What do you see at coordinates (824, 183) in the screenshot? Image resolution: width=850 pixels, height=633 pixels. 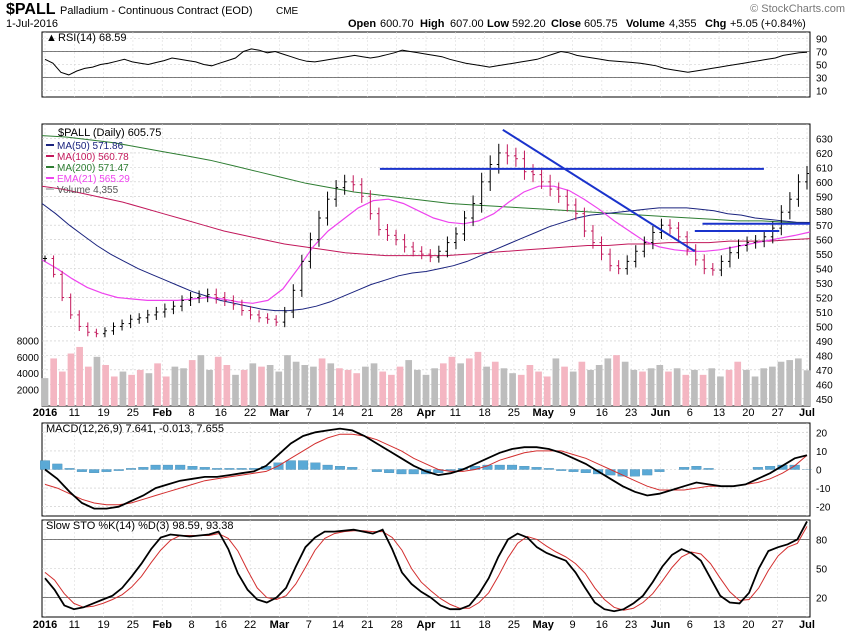 I see `tick-label: 600` at bounding box center [824, 183].